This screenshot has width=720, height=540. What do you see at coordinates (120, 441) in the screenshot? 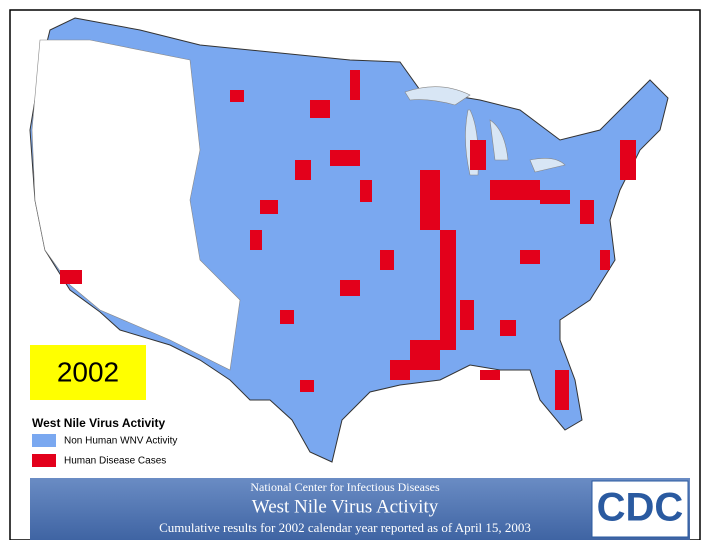
I see `legend-label: Non Human WNV Activity` at bounding box center [120, 441].